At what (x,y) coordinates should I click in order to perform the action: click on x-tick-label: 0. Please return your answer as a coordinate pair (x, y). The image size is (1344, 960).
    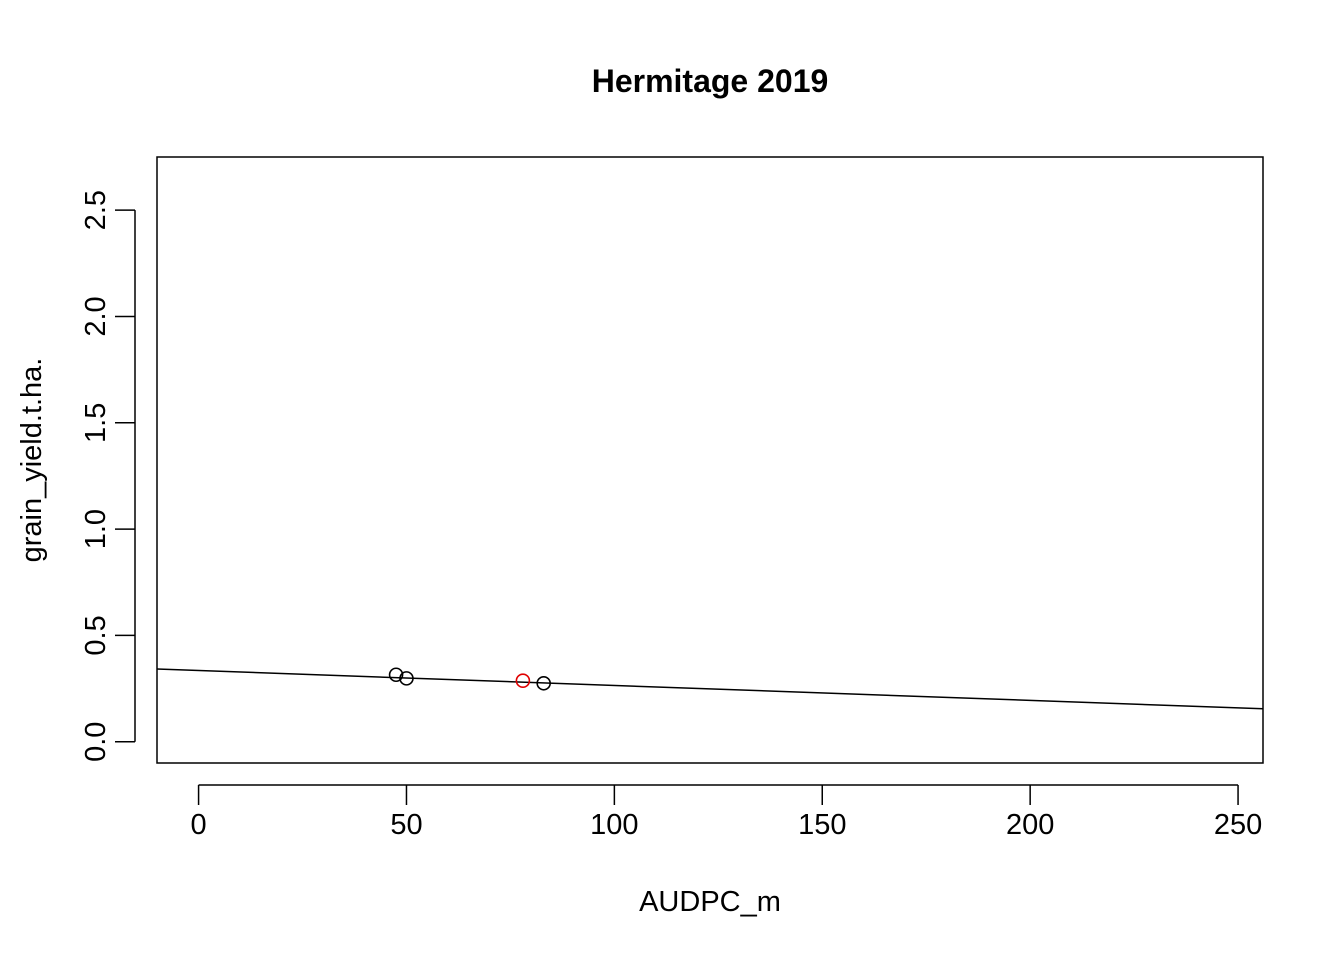
    Looking at the image, I should click on (199, 825).